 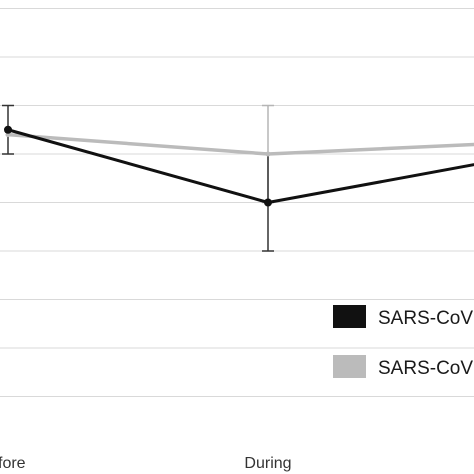 I want to click on x-tick-label-before: fore, so click(x=13, y=463).